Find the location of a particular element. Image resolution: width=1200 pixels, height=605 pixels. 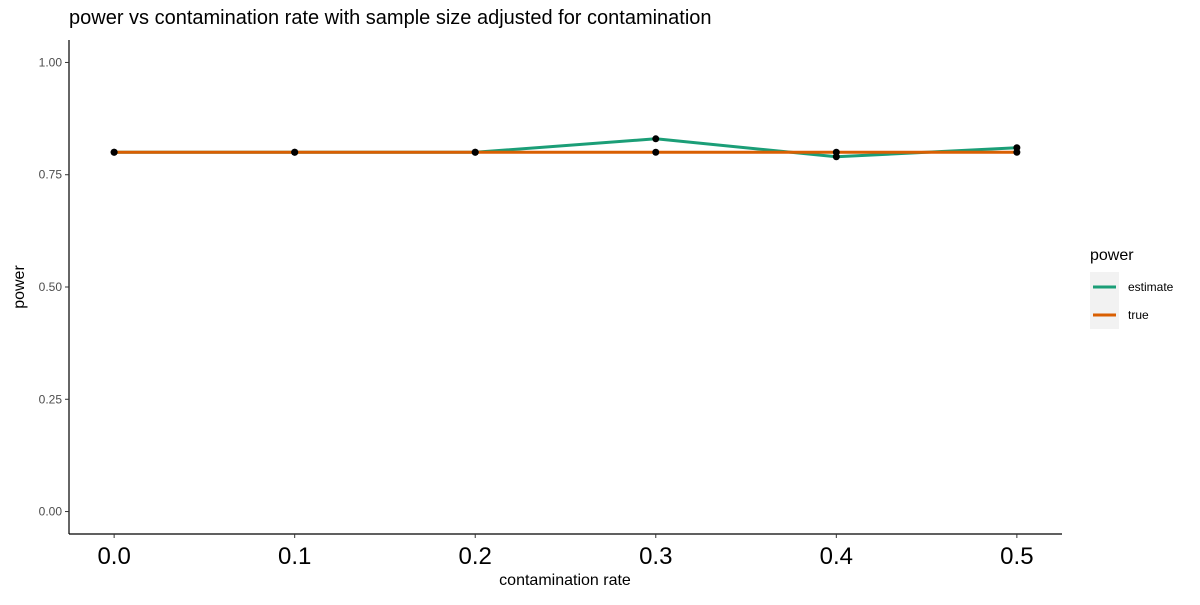

legend-items: estimate true is located at coordinates (1133, 301).